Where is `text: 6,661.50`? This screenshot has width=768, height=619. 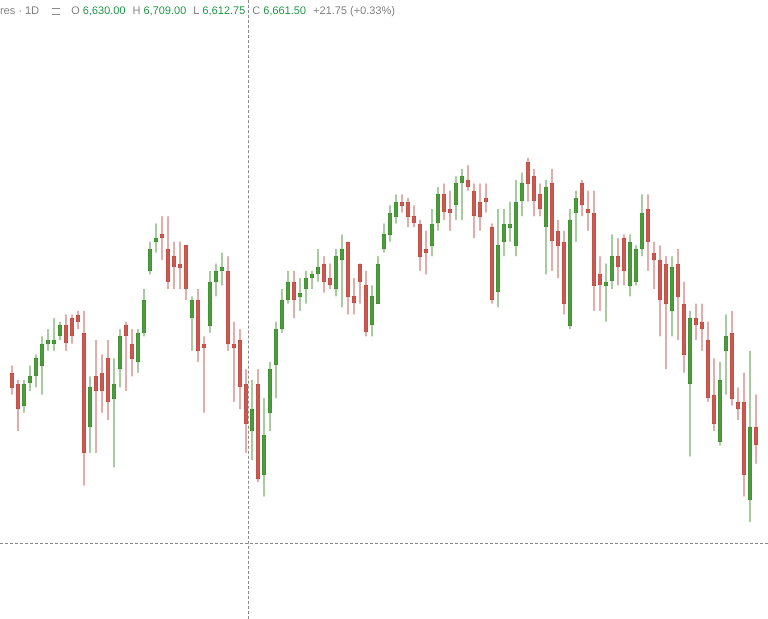
text: 6,661.50 is located at coordinates (284, 11).